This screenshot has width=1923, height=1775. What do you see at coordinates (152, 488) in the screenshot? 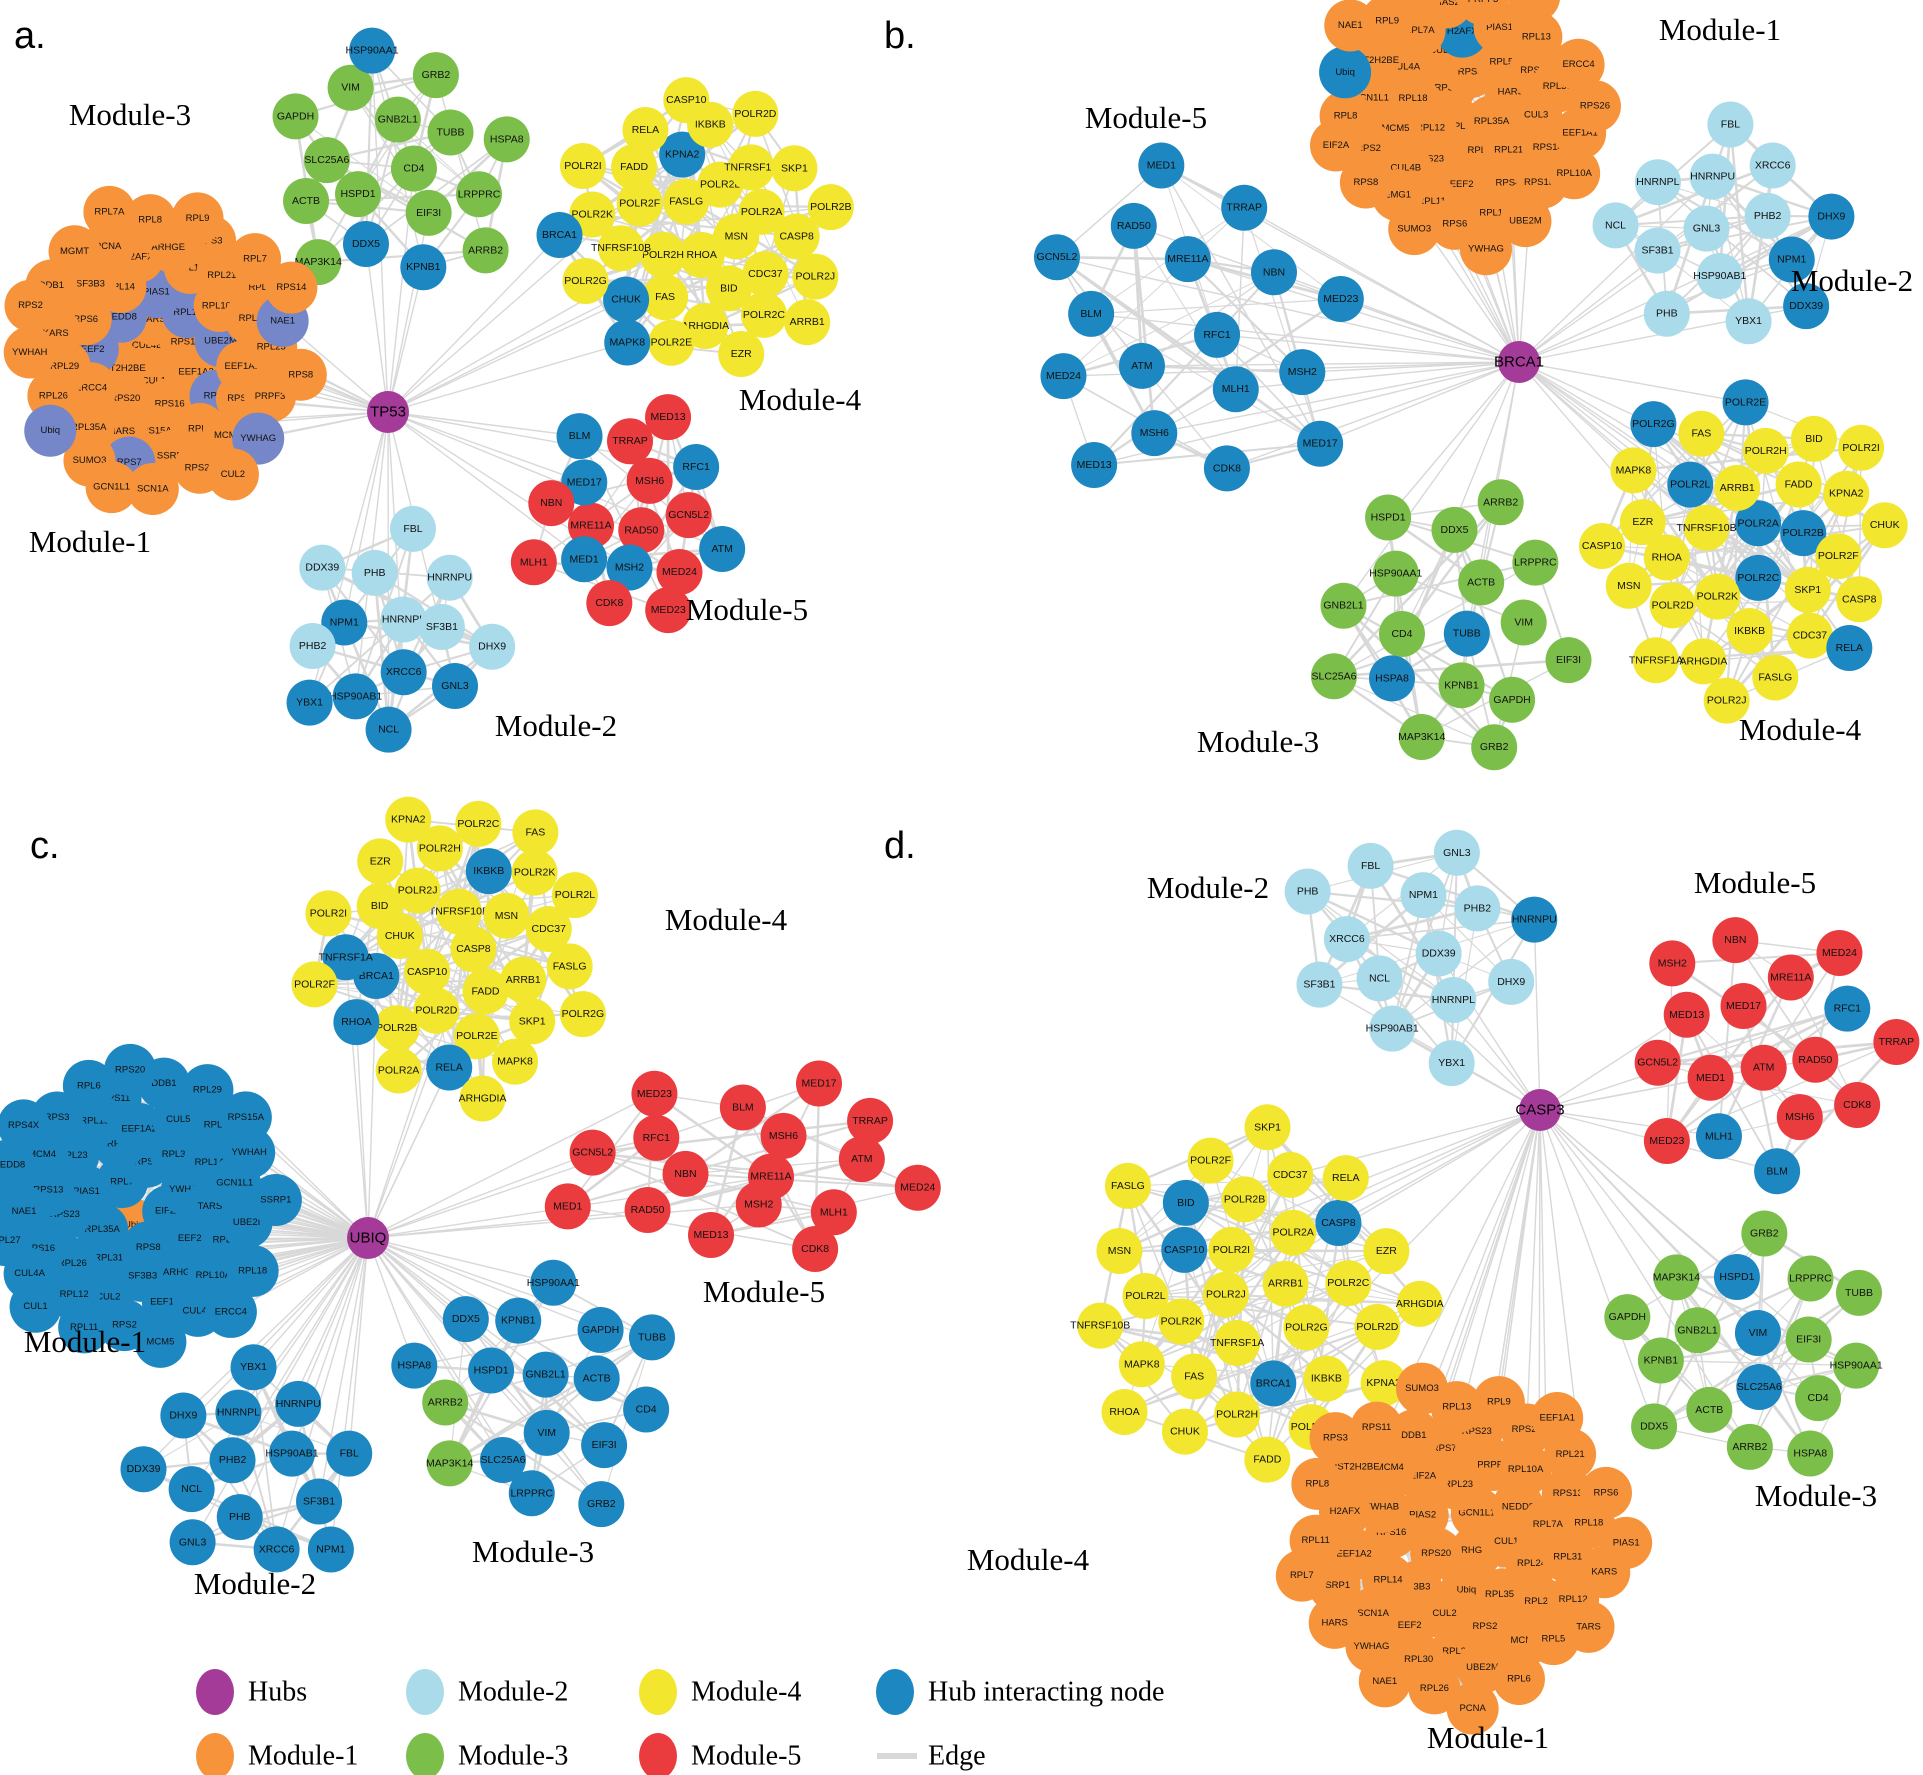
I see `node-a-SCN1A: SCN1A` at bounding box center [152, 488].